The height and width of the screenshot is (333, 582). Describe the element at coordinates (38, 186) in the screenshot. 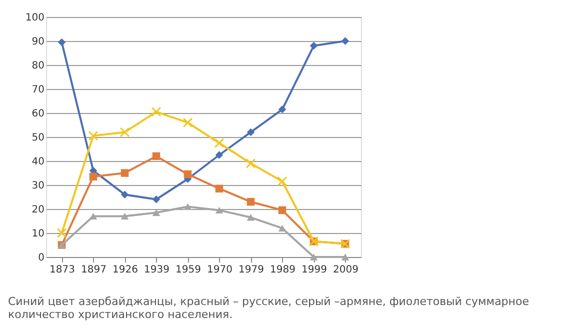

I see `y-tick-label: 30` at that location.